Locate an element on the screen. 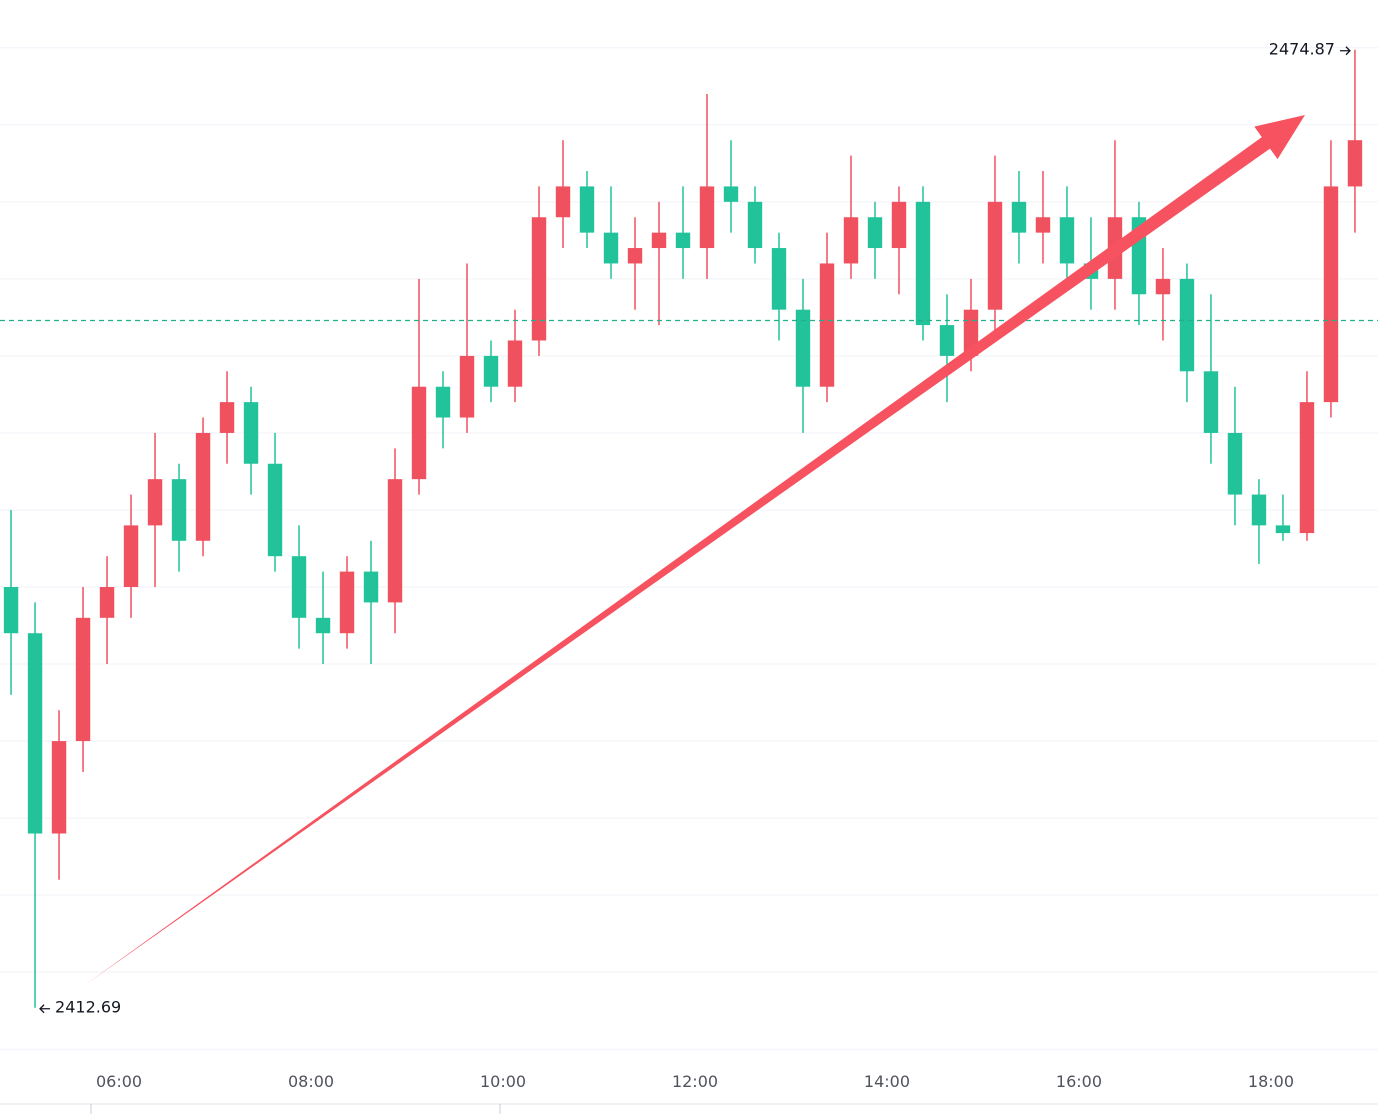 This screenshot has width=1378, height=1114. x-tick-label: 10:00 is located at coordinates (503, 1081).